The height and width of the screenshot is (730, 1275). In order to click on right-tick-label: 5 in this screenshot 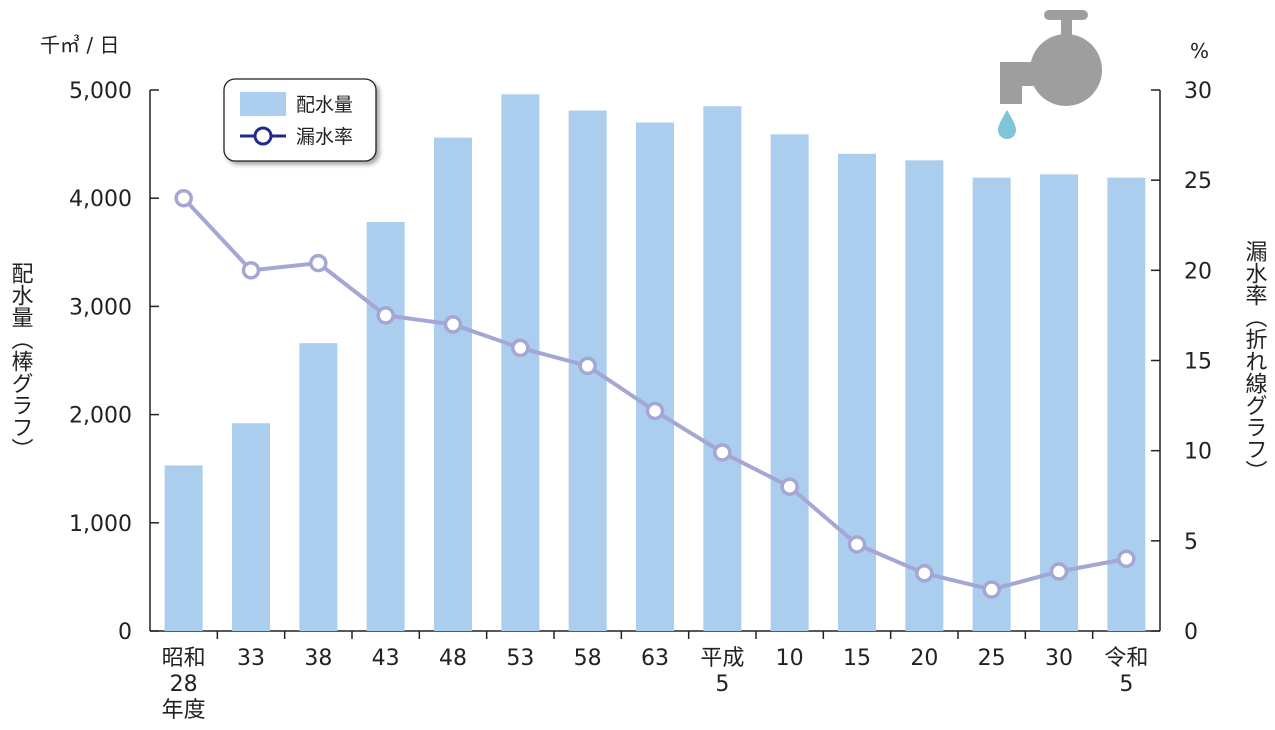, I will do `click(1191, 542)`.